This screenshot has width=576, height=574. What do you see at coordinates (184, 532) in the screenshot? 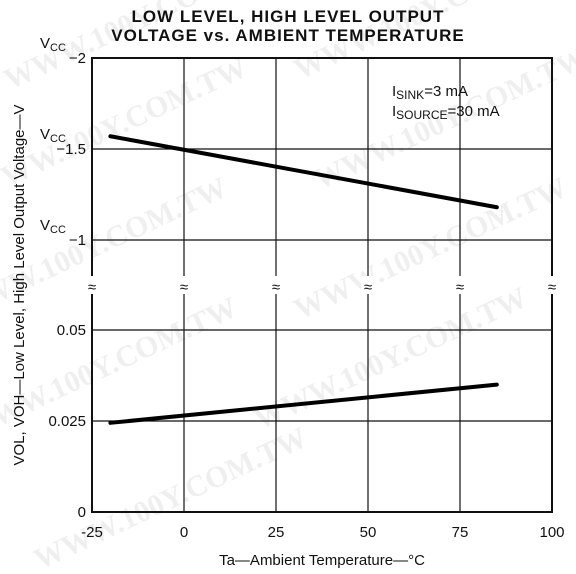
I see `x-tick-label: 0` at bounding box center [184, 532].